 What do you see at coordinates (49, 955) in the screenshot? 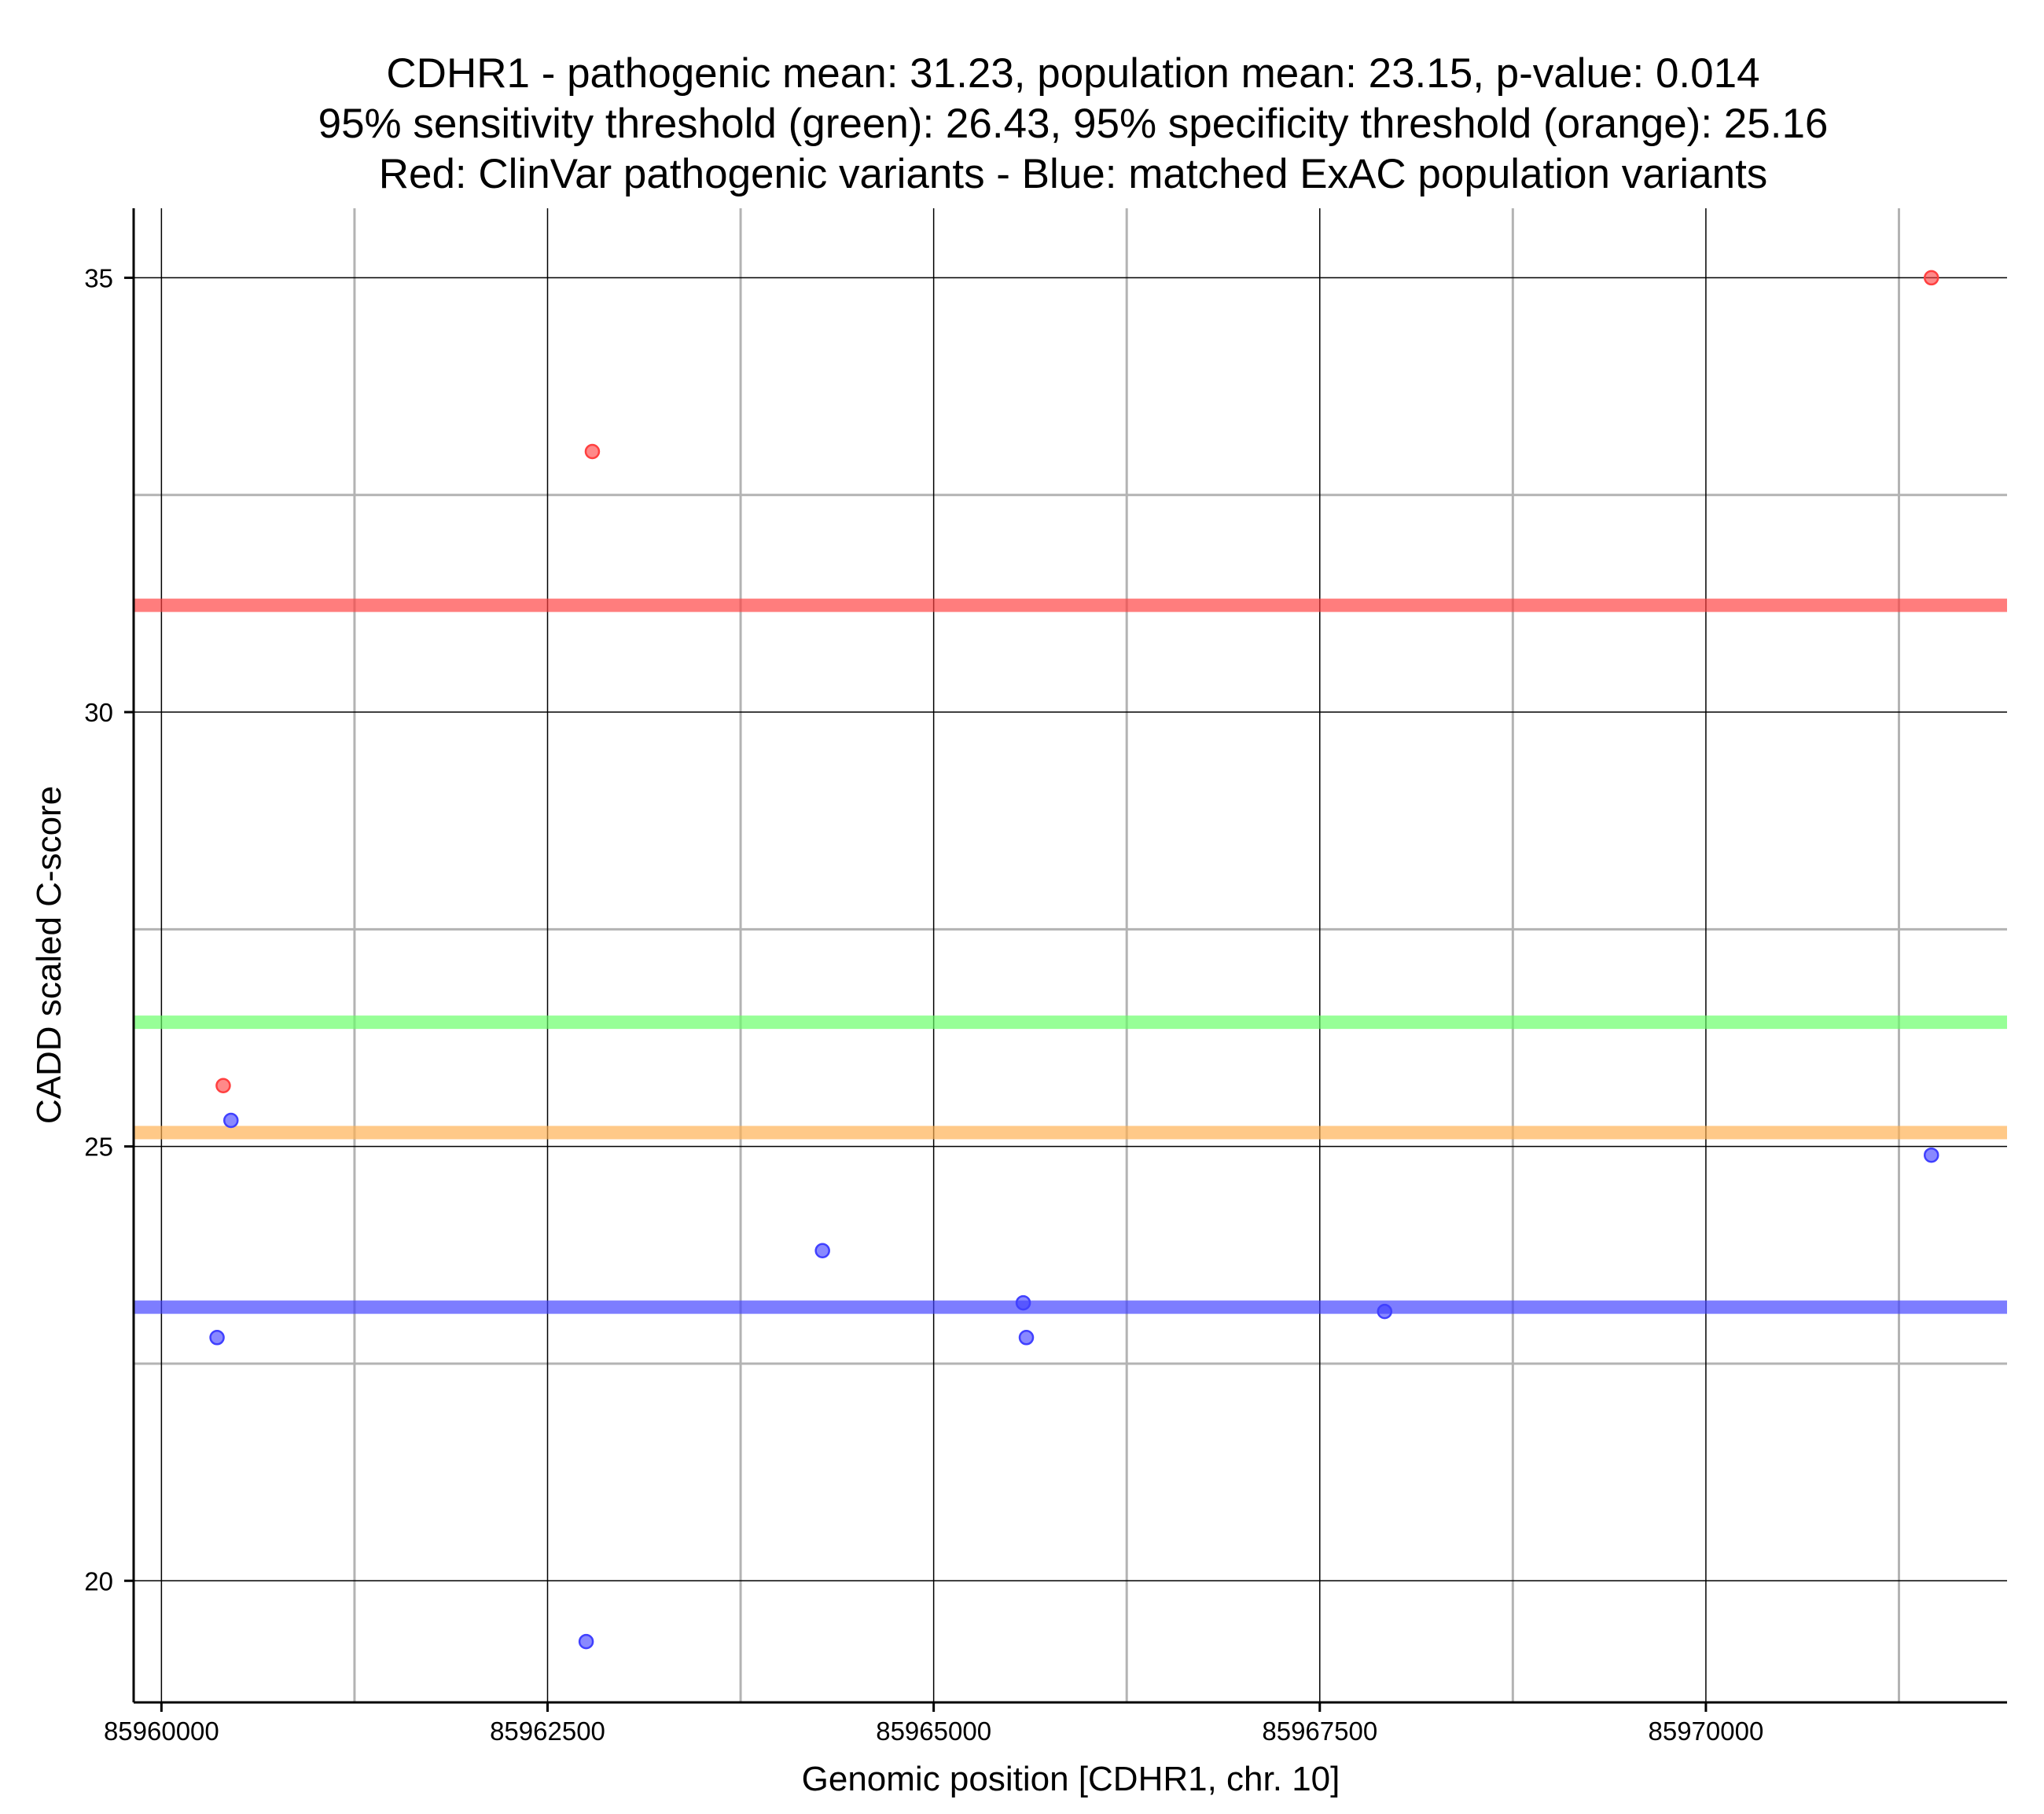
I see `y-axis-title: CADD scaled C-score` at bounding box center [49, 955].